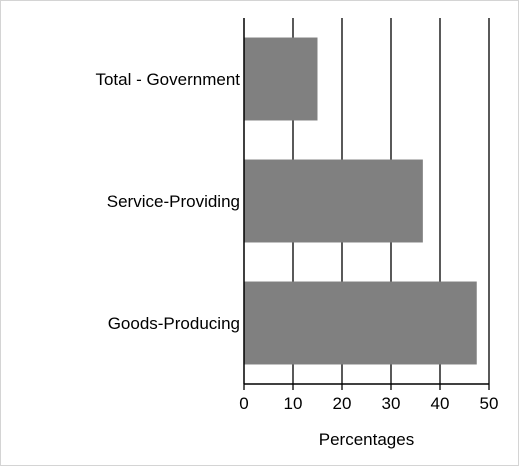 This screenshot has height=467, width=519. Describe the element at coordinates (342, 403) in the screenshot. I see `x-tick-label: 20` at that location.